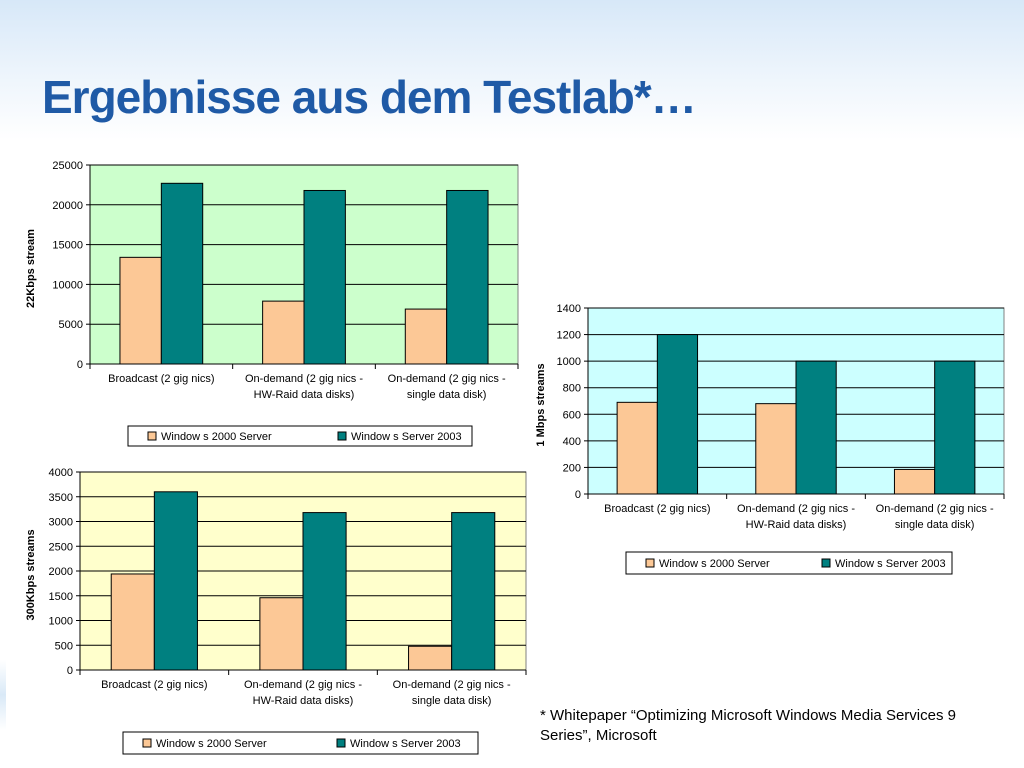 This screenshot has width=1024, height=768. Describe the element at coordinates (569, 309) in the screenshot. I see `y-tick-label: 1400` at that location.